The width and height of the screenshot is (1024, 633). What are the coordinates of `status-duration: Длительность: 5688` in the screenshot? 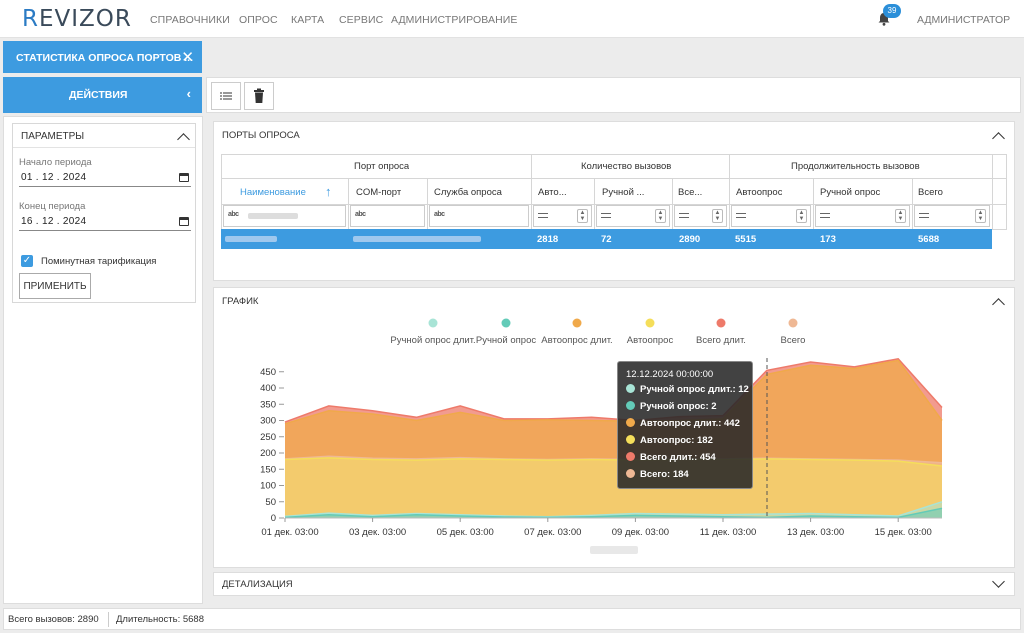 It's located at (160, 619).